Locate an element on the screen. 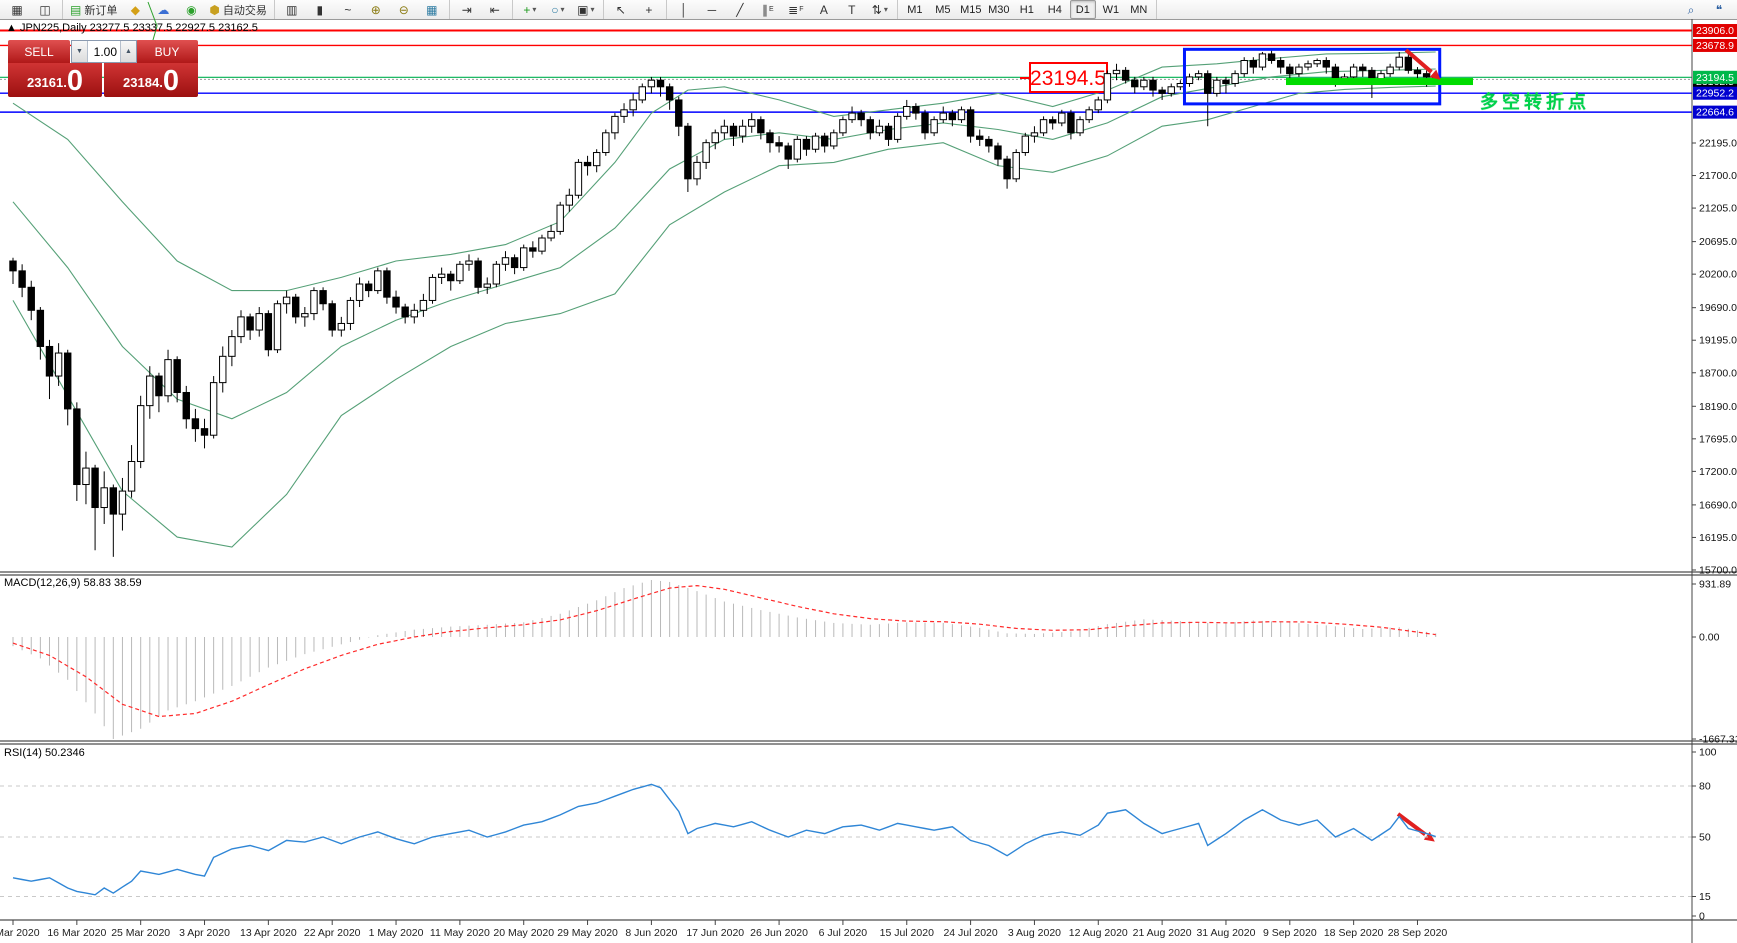 This screenshot has width=1737, height=943. timeframe-mn-button: MN is located at coordinates (1139, 9).